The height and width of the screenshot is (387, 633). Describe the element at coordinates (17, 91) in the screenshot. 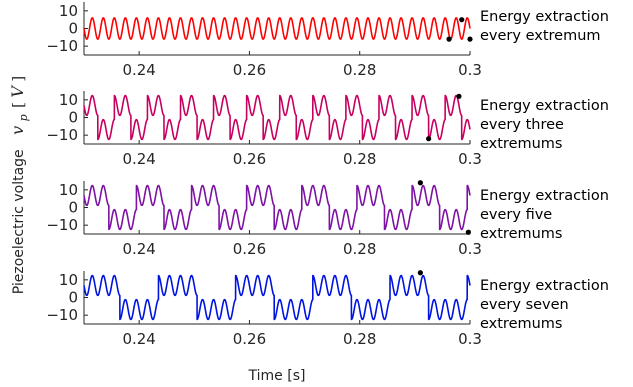

I see `y-axis-title-unit: V` at that location.